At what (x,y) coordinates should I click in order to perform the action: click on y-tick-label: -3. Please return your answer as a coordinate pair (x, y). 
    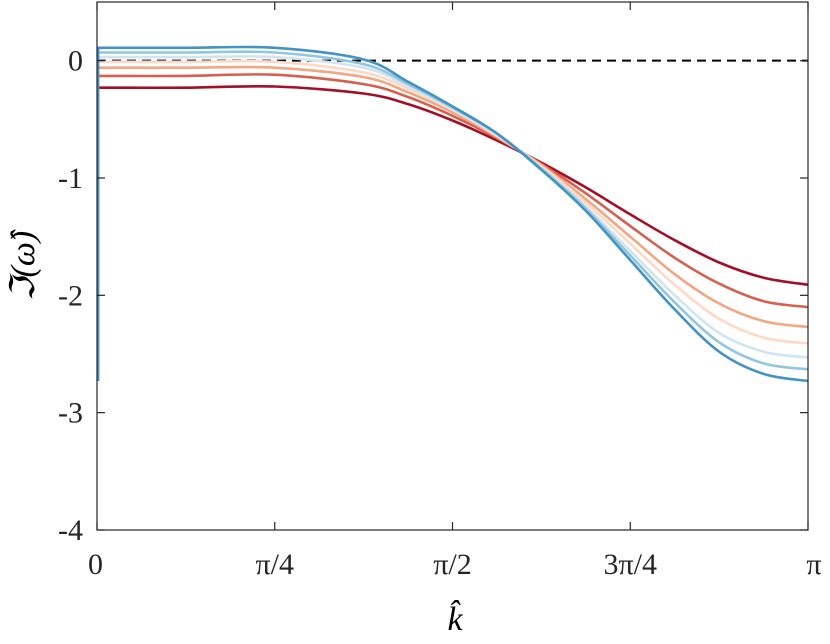
    Looking at the image, I should click on (70, 413).